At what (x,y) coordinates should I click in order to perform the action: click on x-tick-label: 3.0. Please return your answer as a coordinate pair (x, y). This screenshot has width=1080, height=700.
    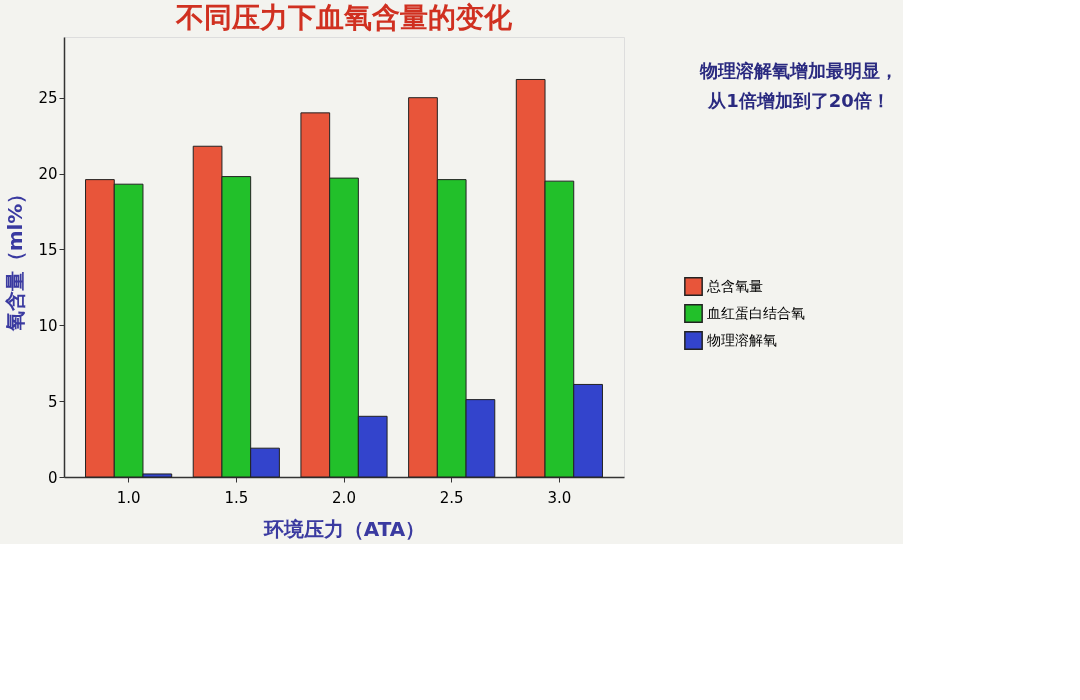
    Looking at the image, I should click on (559, 497).